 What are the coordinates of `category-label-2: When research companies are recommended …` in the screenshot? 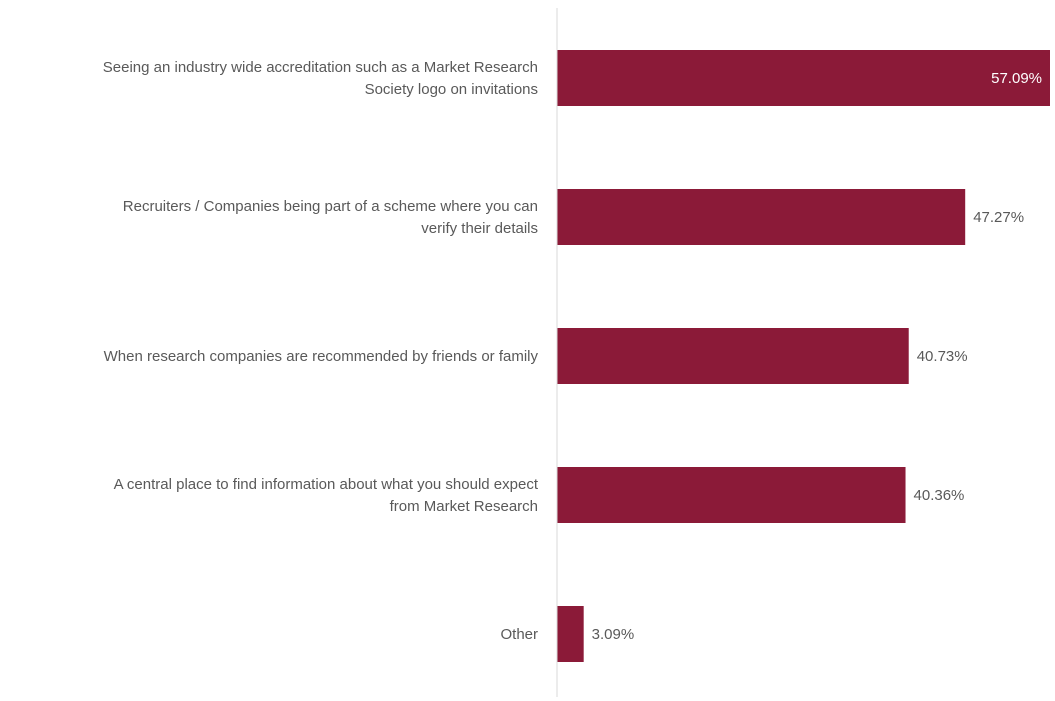 It's located at (321, 356).